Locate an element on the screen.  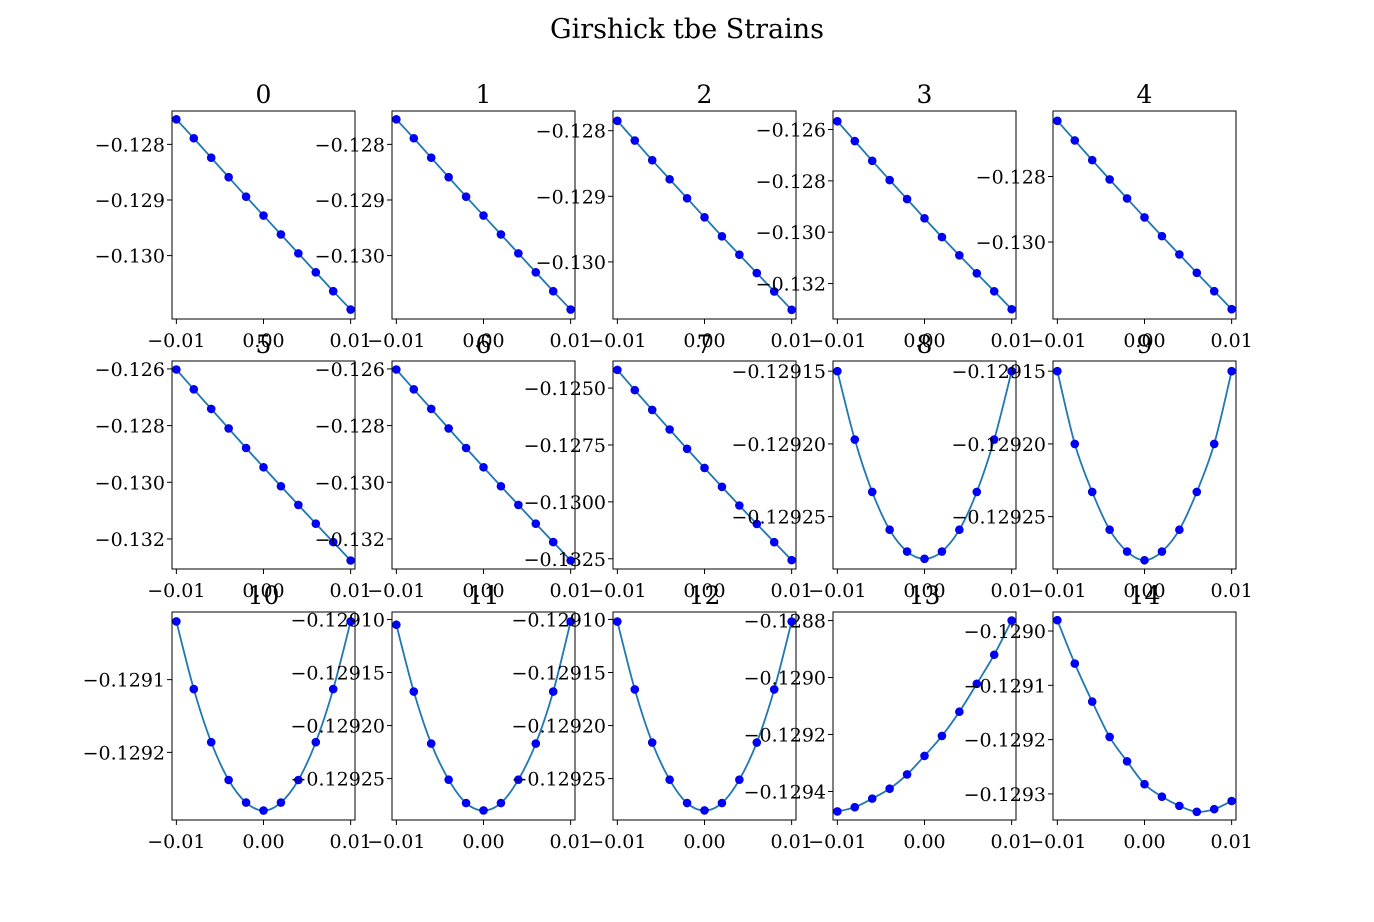
subplot-title: 4 is located at coordinates (1145, 94).